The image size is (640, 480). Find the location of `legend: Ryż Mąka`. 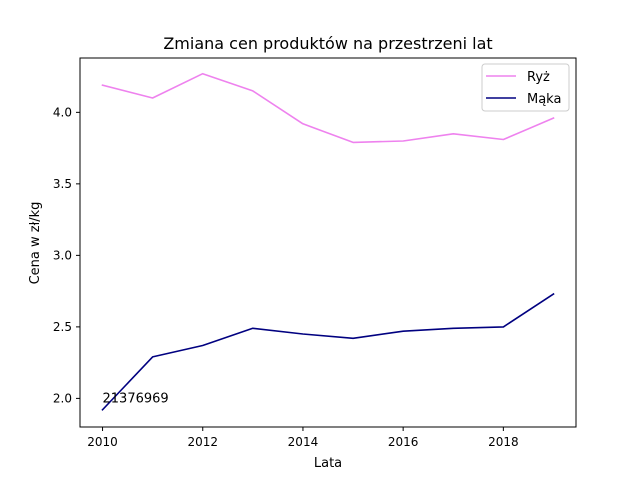

legend: Ryż Mąka is located at coordinates (525, 87).